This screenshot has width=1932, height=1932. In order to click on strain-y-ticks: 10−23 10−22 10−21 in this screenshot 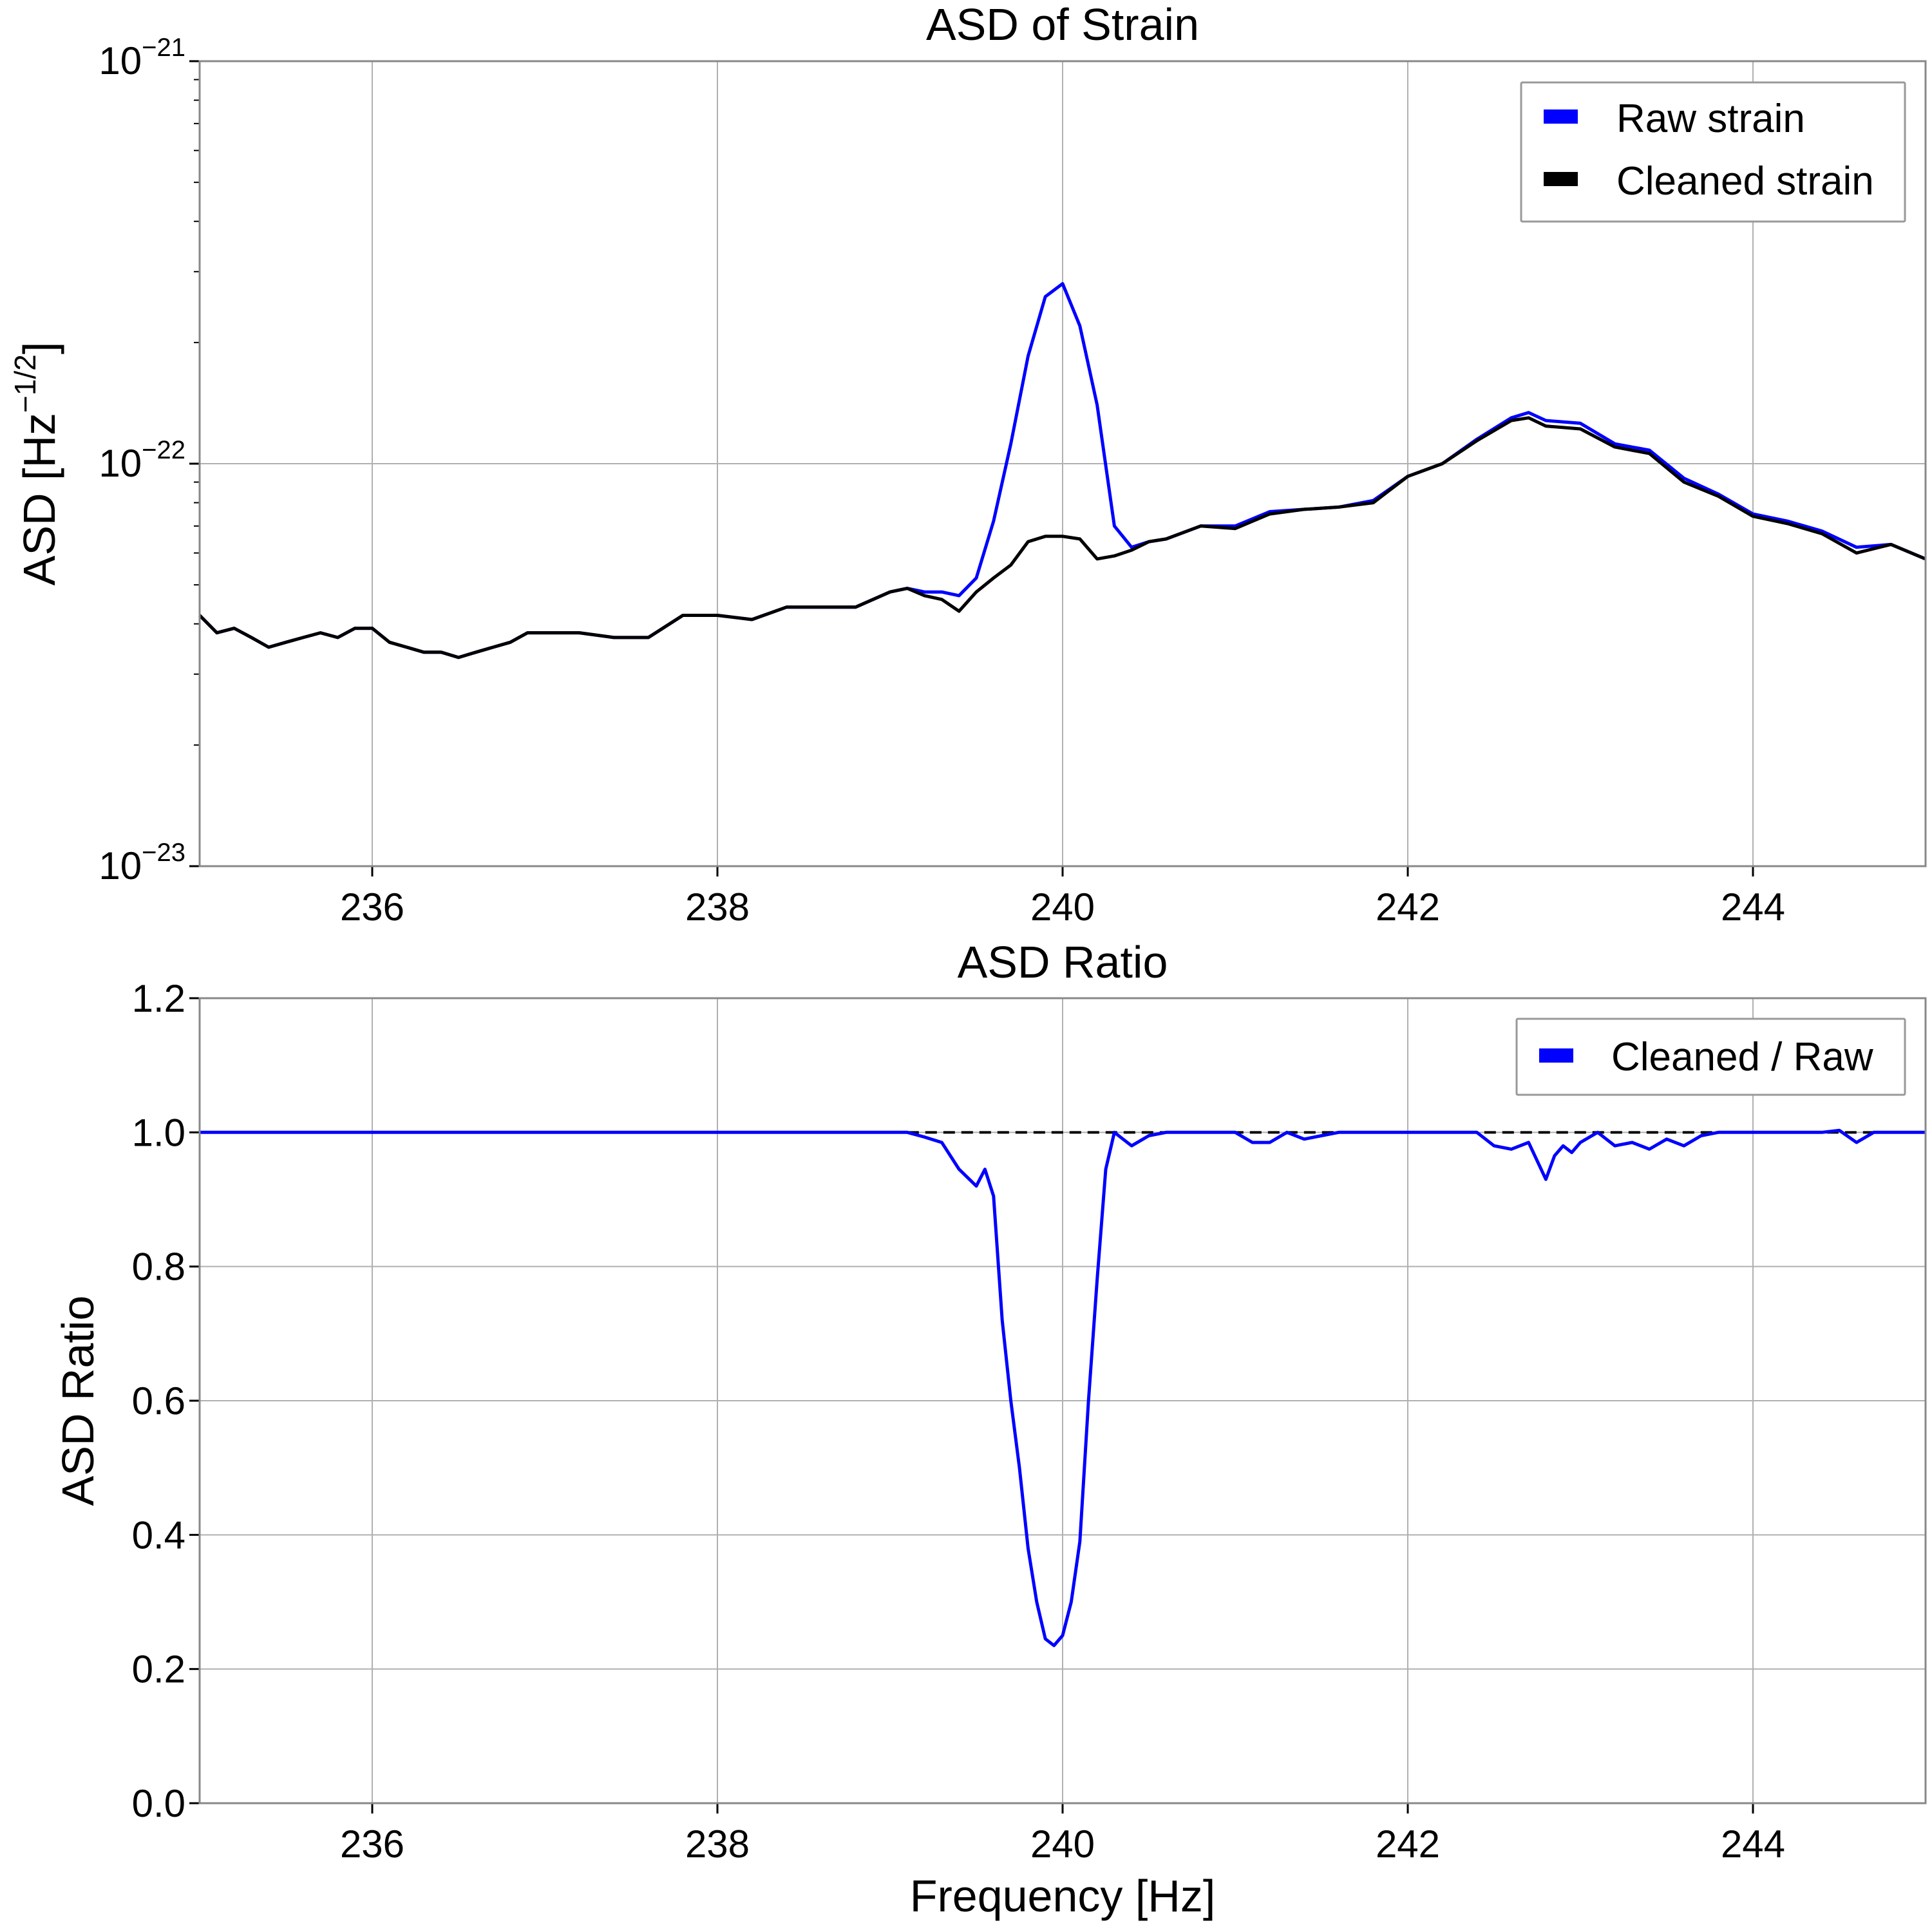, I will do `click(149, 460)`.